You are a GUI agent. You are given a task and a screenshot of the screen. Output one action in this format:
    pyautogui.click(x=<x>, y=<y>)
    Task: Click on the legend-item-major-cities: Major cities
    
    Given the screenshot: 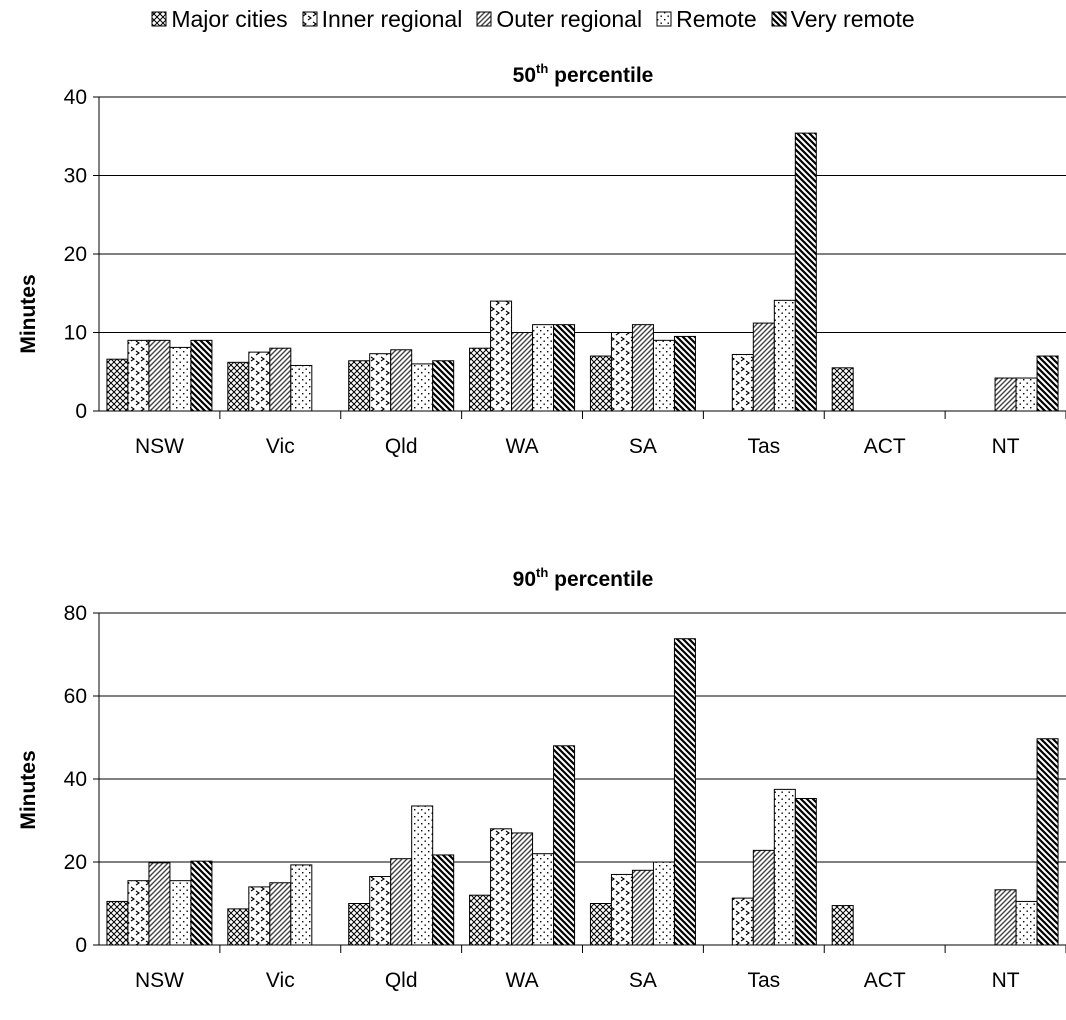 What is the action you would take?
    pyautogui.click(x=219, y=19)
    